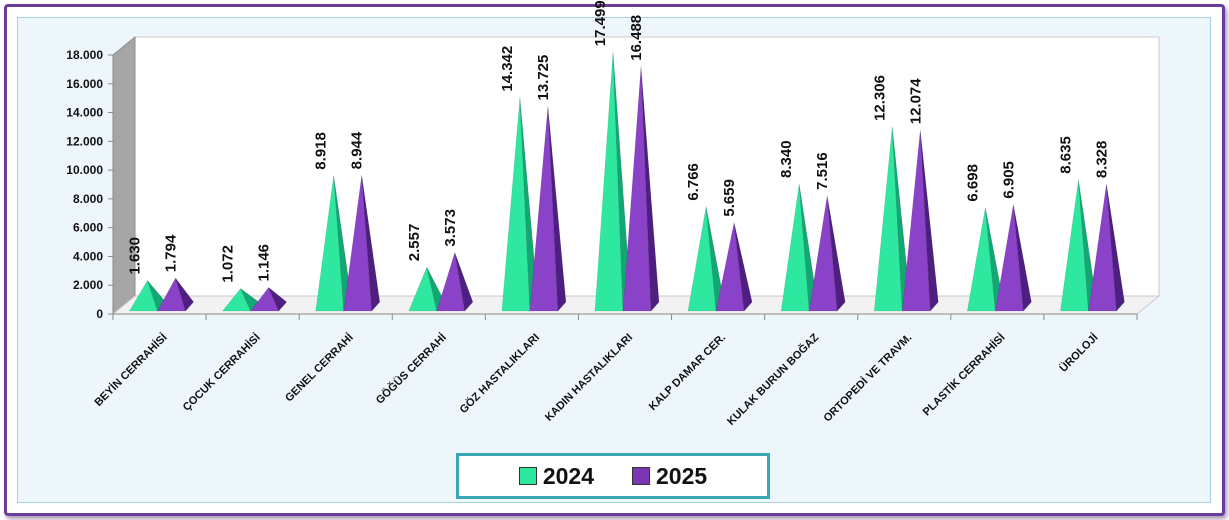 This screenshot has width=1229, height=520. What do you see at coordinates (357, 150) in the screenshot?
I see `data-label-2025: 8.944` at bounding box center [357, 150].